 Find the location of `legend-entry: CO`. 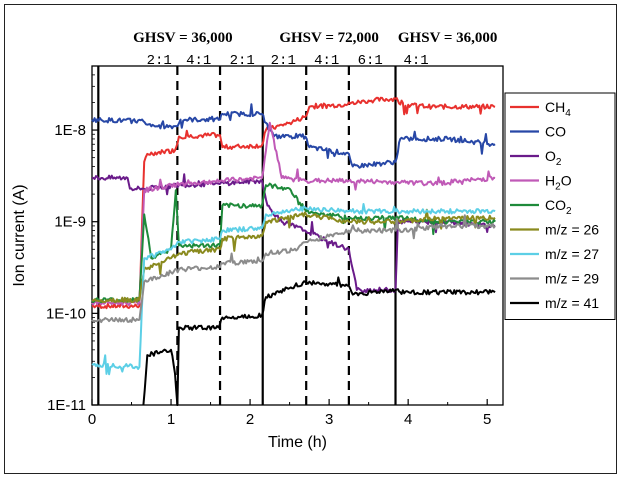

legend-entry: CO is located at coordinates (555, 132).